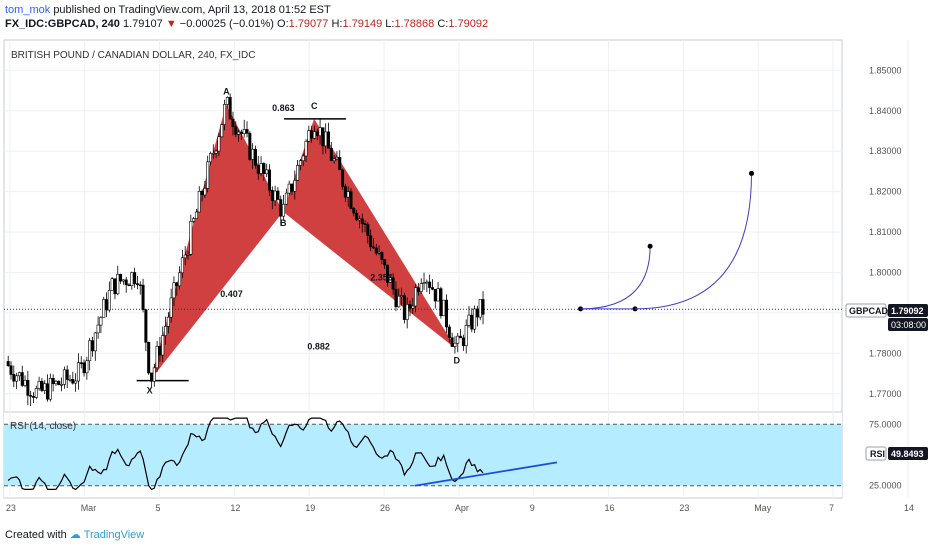 This screenshot has height=550, width=932. Describe the element at coordinates (885, 192) in the screenshot. I see `price-tick-label: 1.82000` at that location.